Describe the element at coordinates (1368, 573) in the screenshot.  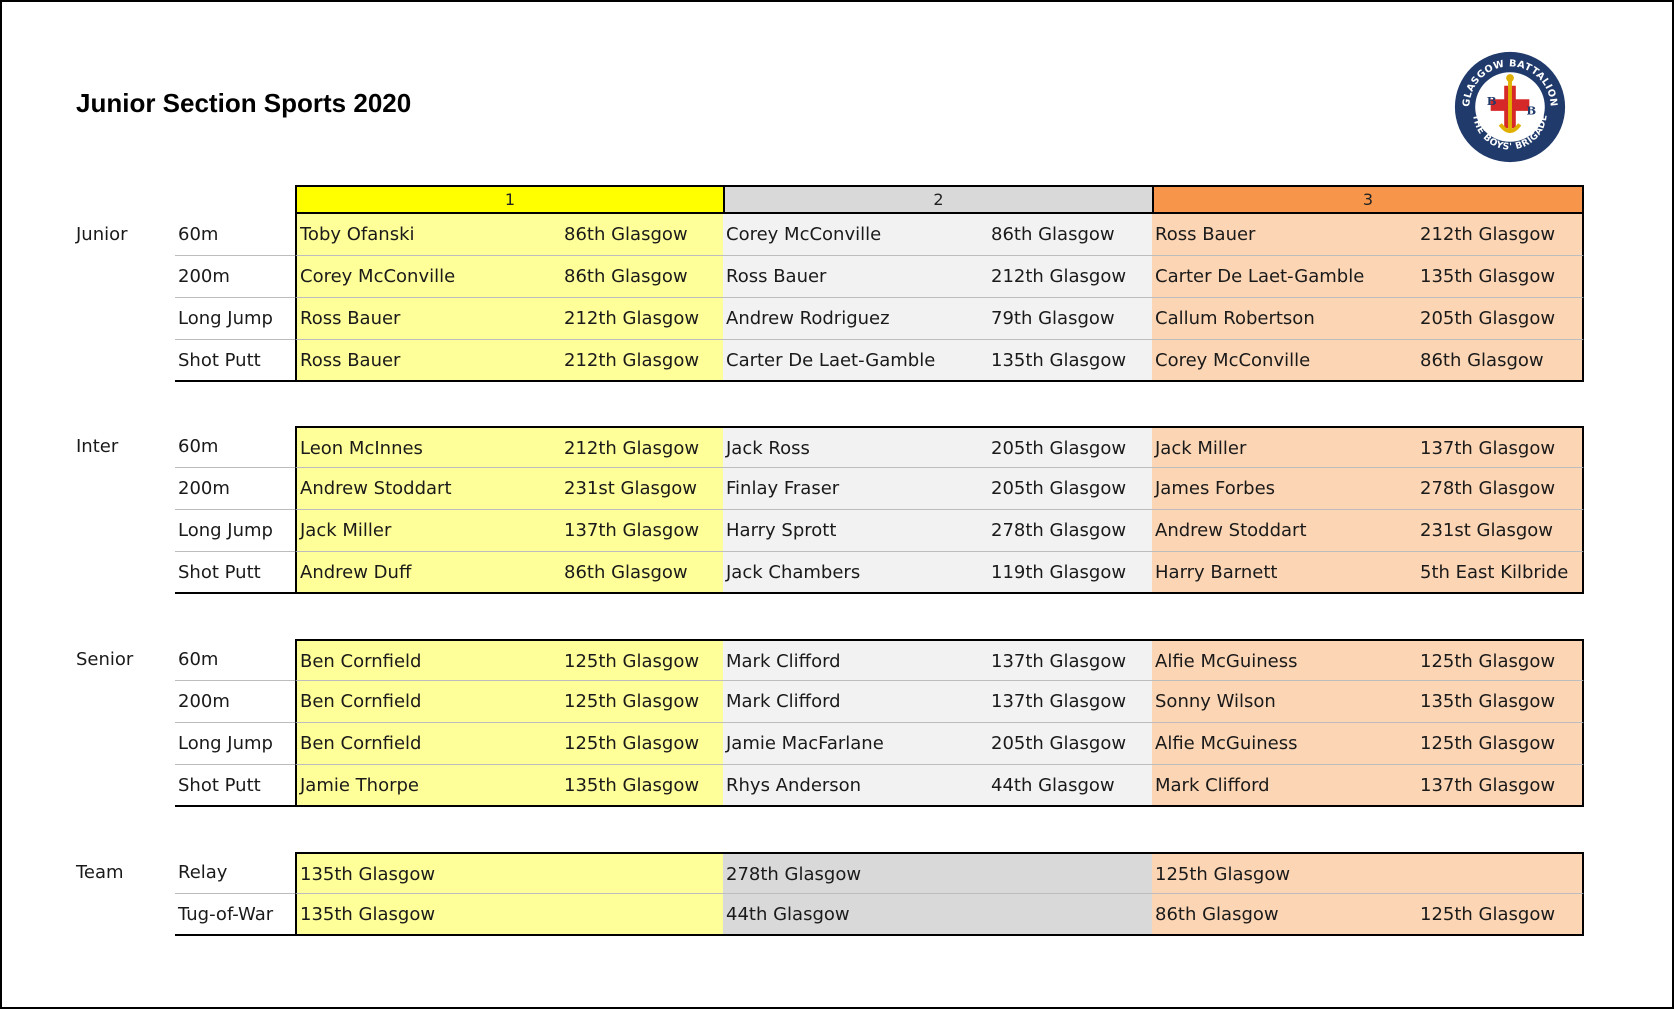
I see `result-cell-place-3: Harry Barnett 5th East Kilbride` at that location.